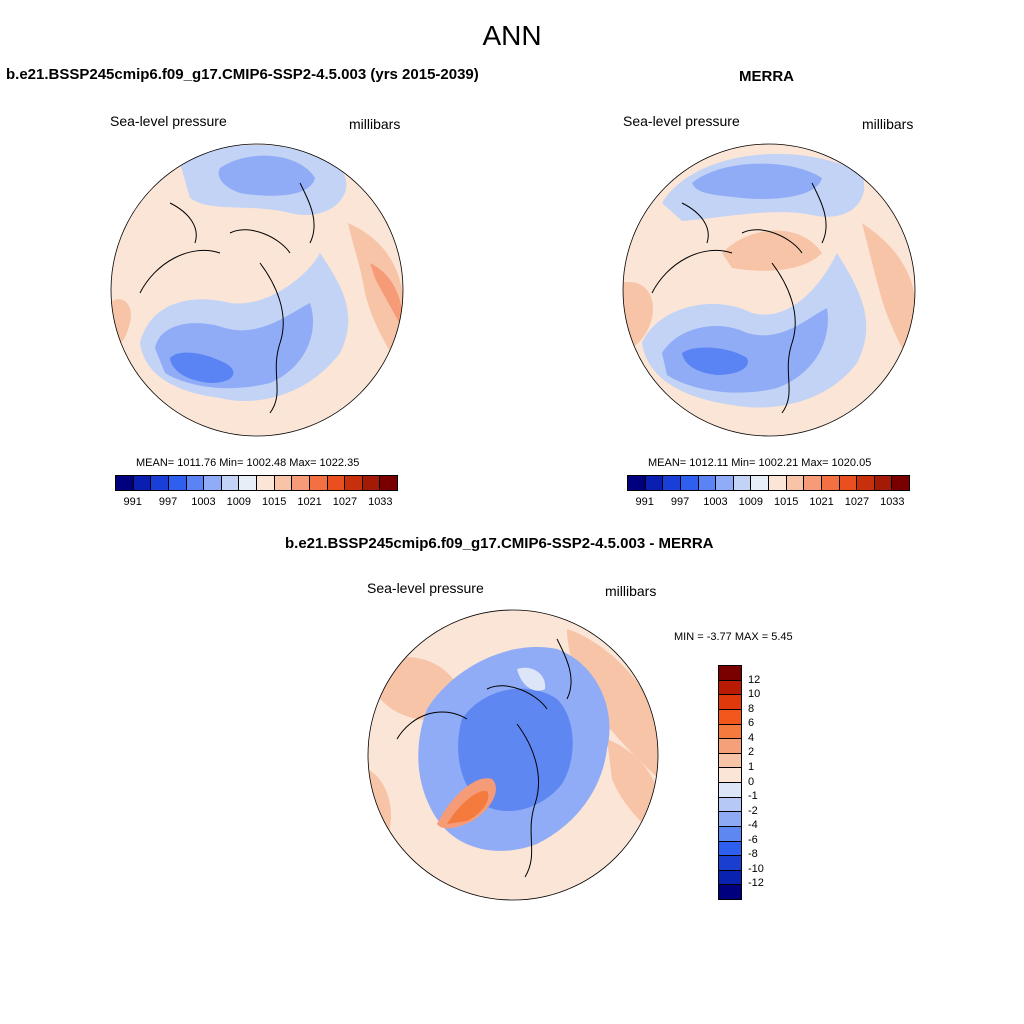 This screenshot has width=1024, height=1024. What do you see at coordinates (203, 502) in the screenshot?
I see `panel-model-colorbar-tick-label: 1003` at bounding box center [203, 502].